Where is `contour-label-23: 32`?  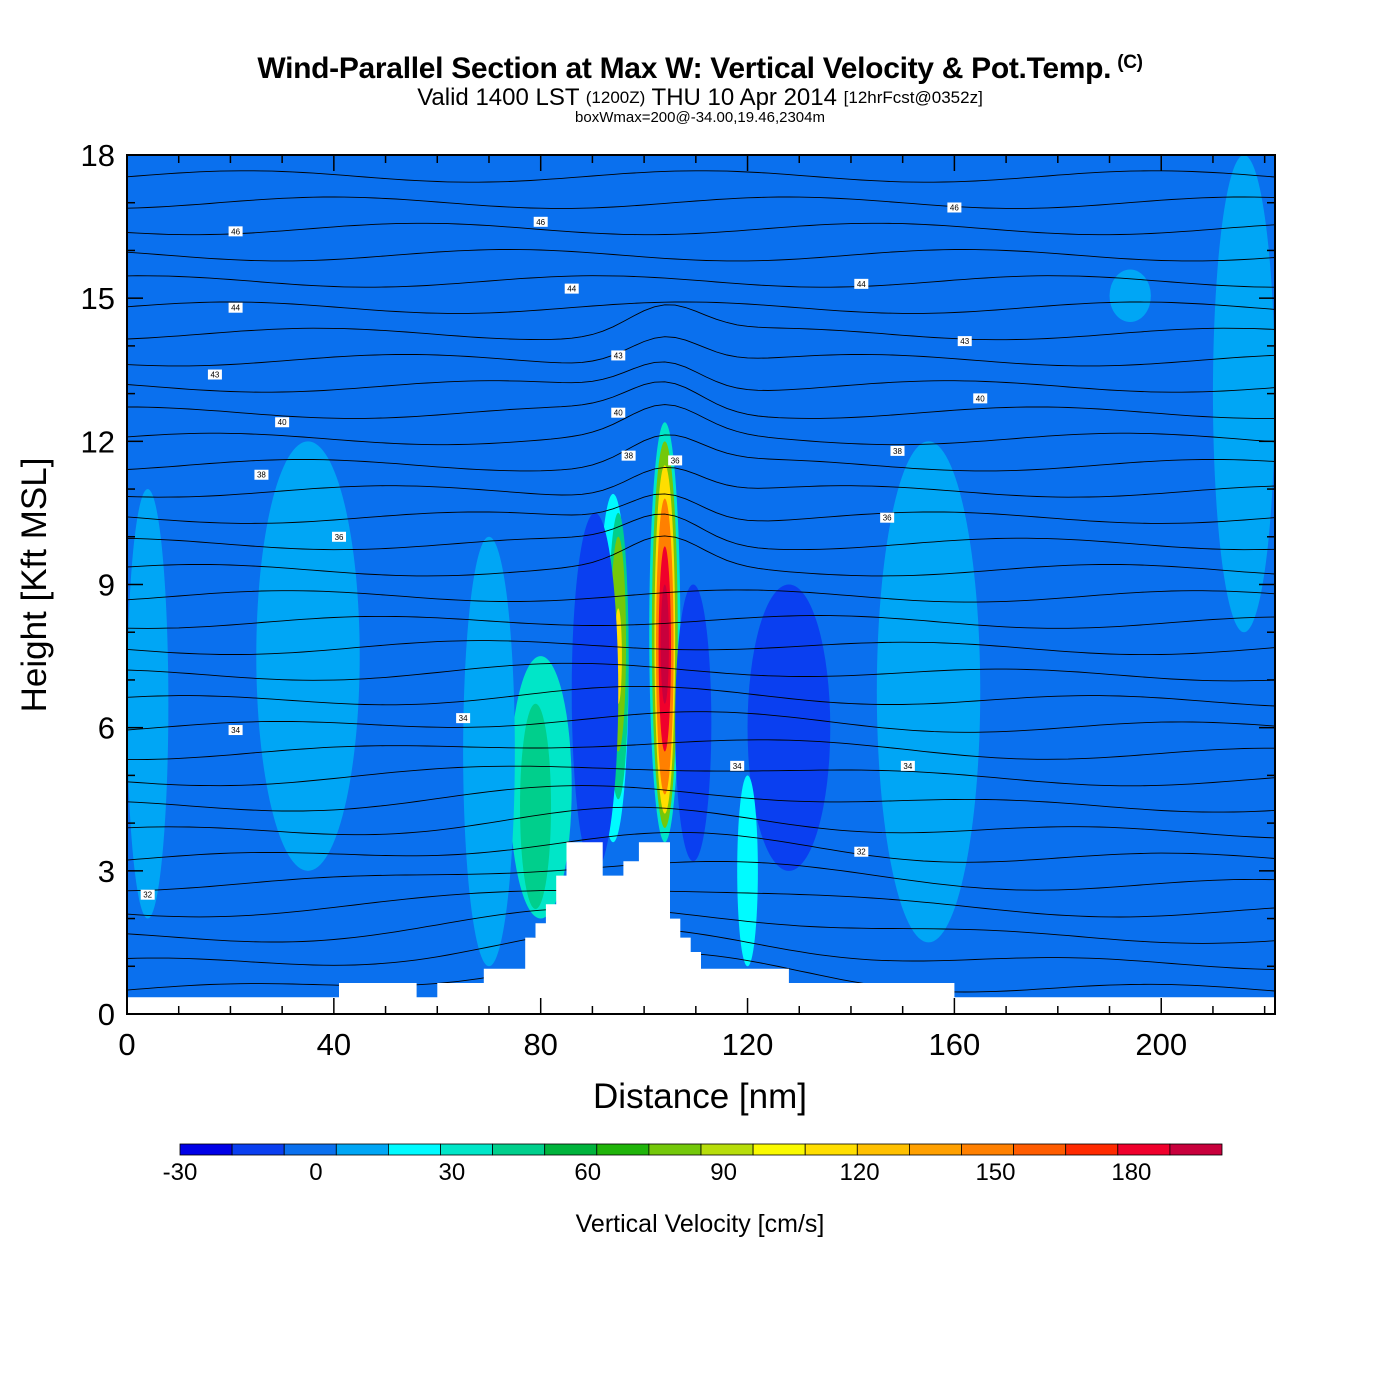
contour-label-23: 32 is located at coordinates (861, 851).